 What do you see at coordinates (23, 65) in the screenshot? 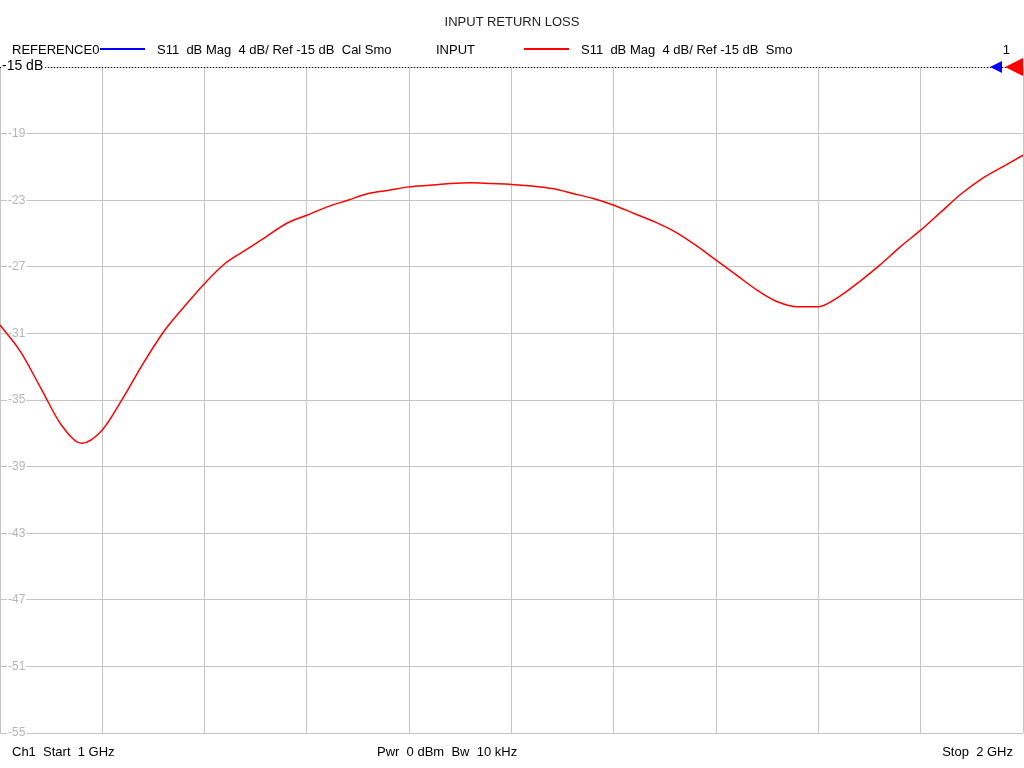
I see `ref-line-label: -15 dB` at bounding box center [23, 65].